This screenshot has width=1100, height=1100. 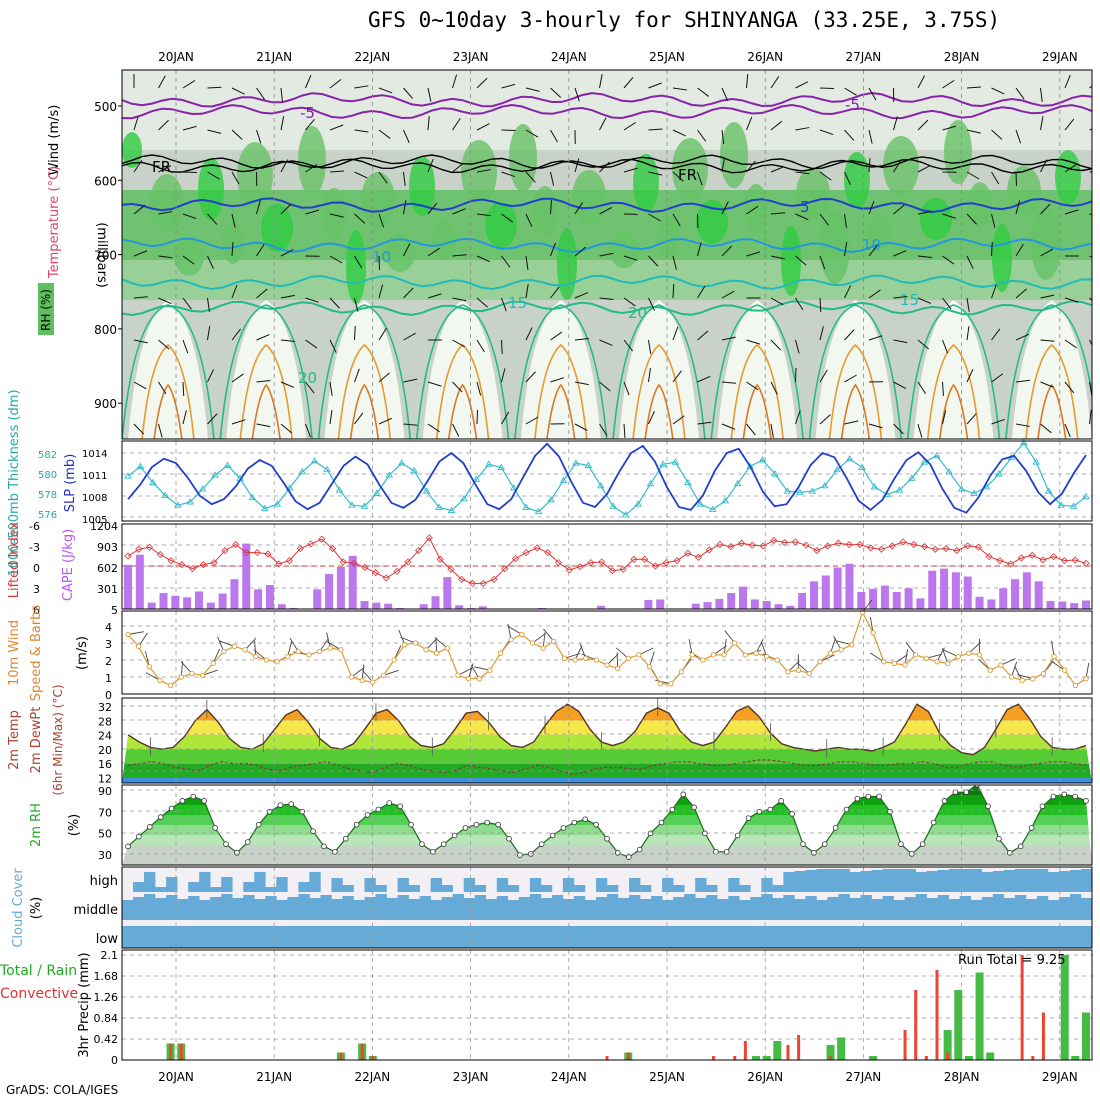 What do you see at coordinates (47, 515) in the screenshot?
I see `thickness-tick: 576` at bounding box center [47, 515].